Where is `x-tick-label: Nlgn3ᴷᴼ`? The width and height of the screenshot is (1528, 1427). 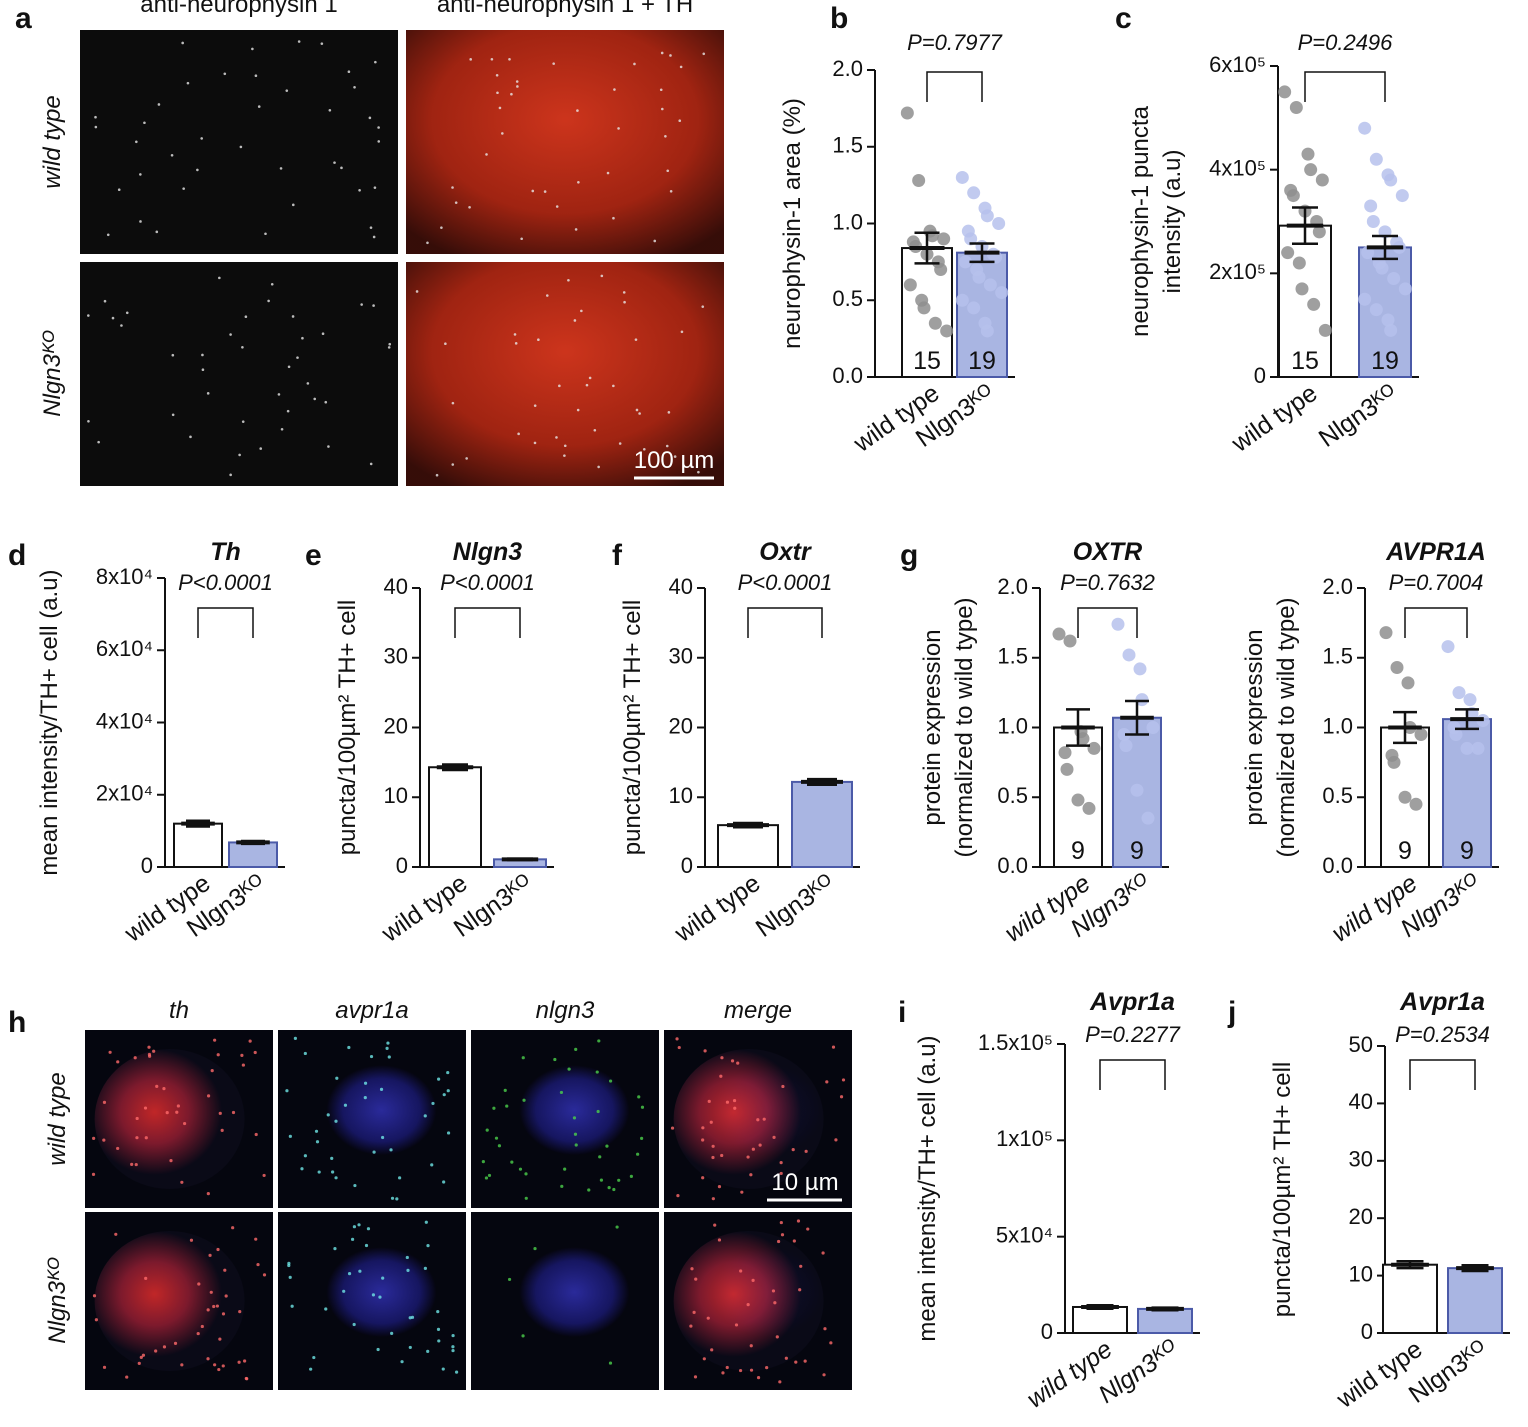
x-tick-label: Nlgn3ᴷᴼ is located at coordinates (795, 906).